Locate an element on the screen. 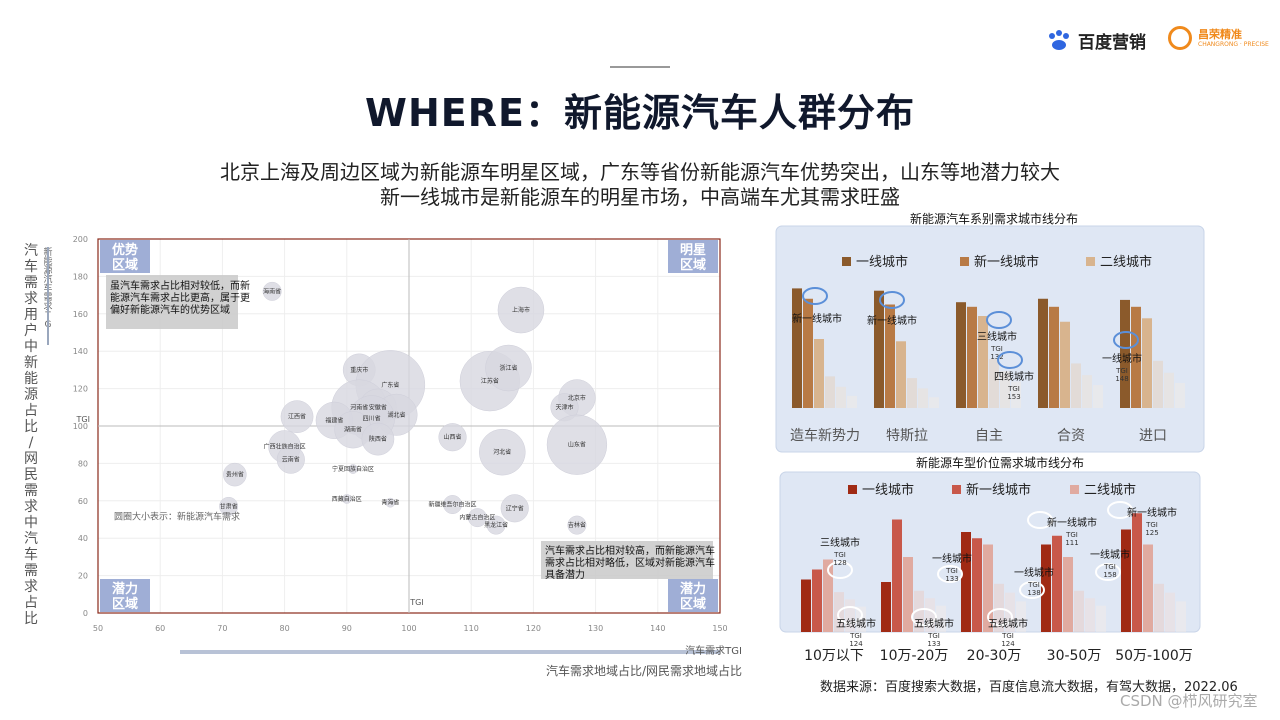 The width and height of the screenshot is (1280, 720). bubble-label: 上海市 is located at coordinates (521, 310).